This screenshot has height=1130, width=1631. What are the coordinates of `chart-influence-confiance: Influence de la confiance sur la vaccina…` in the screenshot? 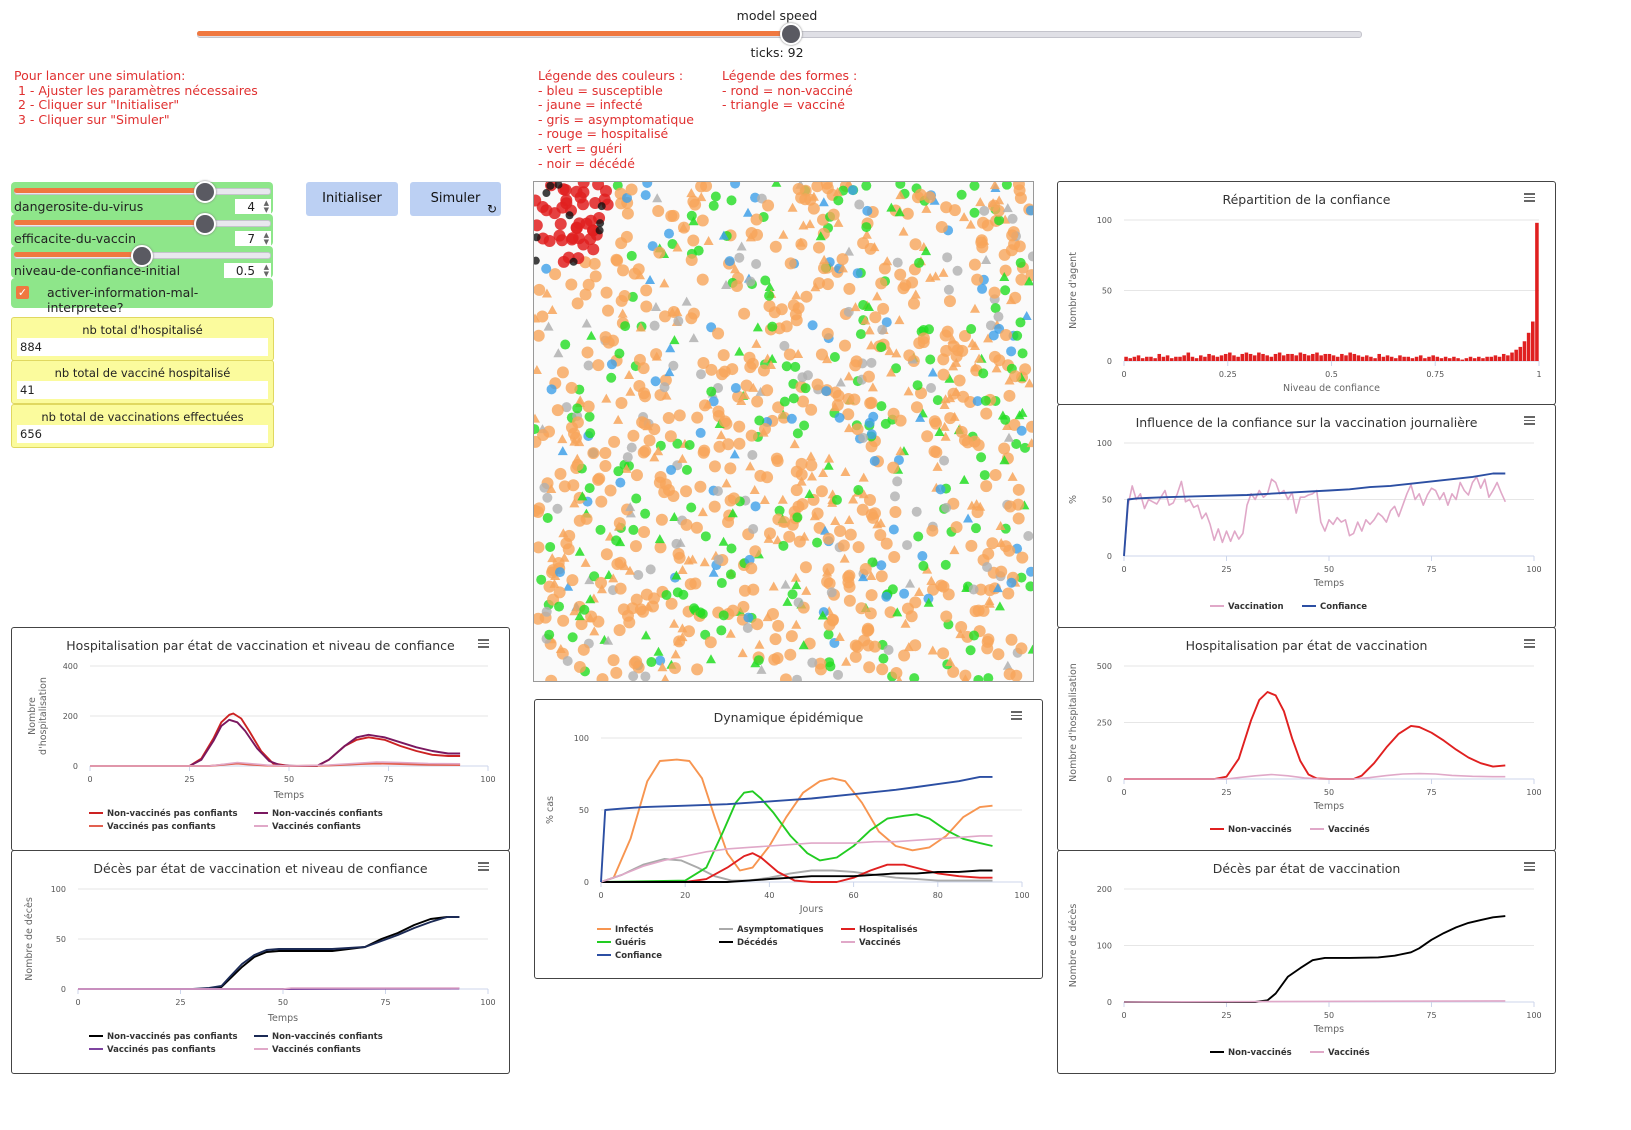 It's located at (1306, 516).